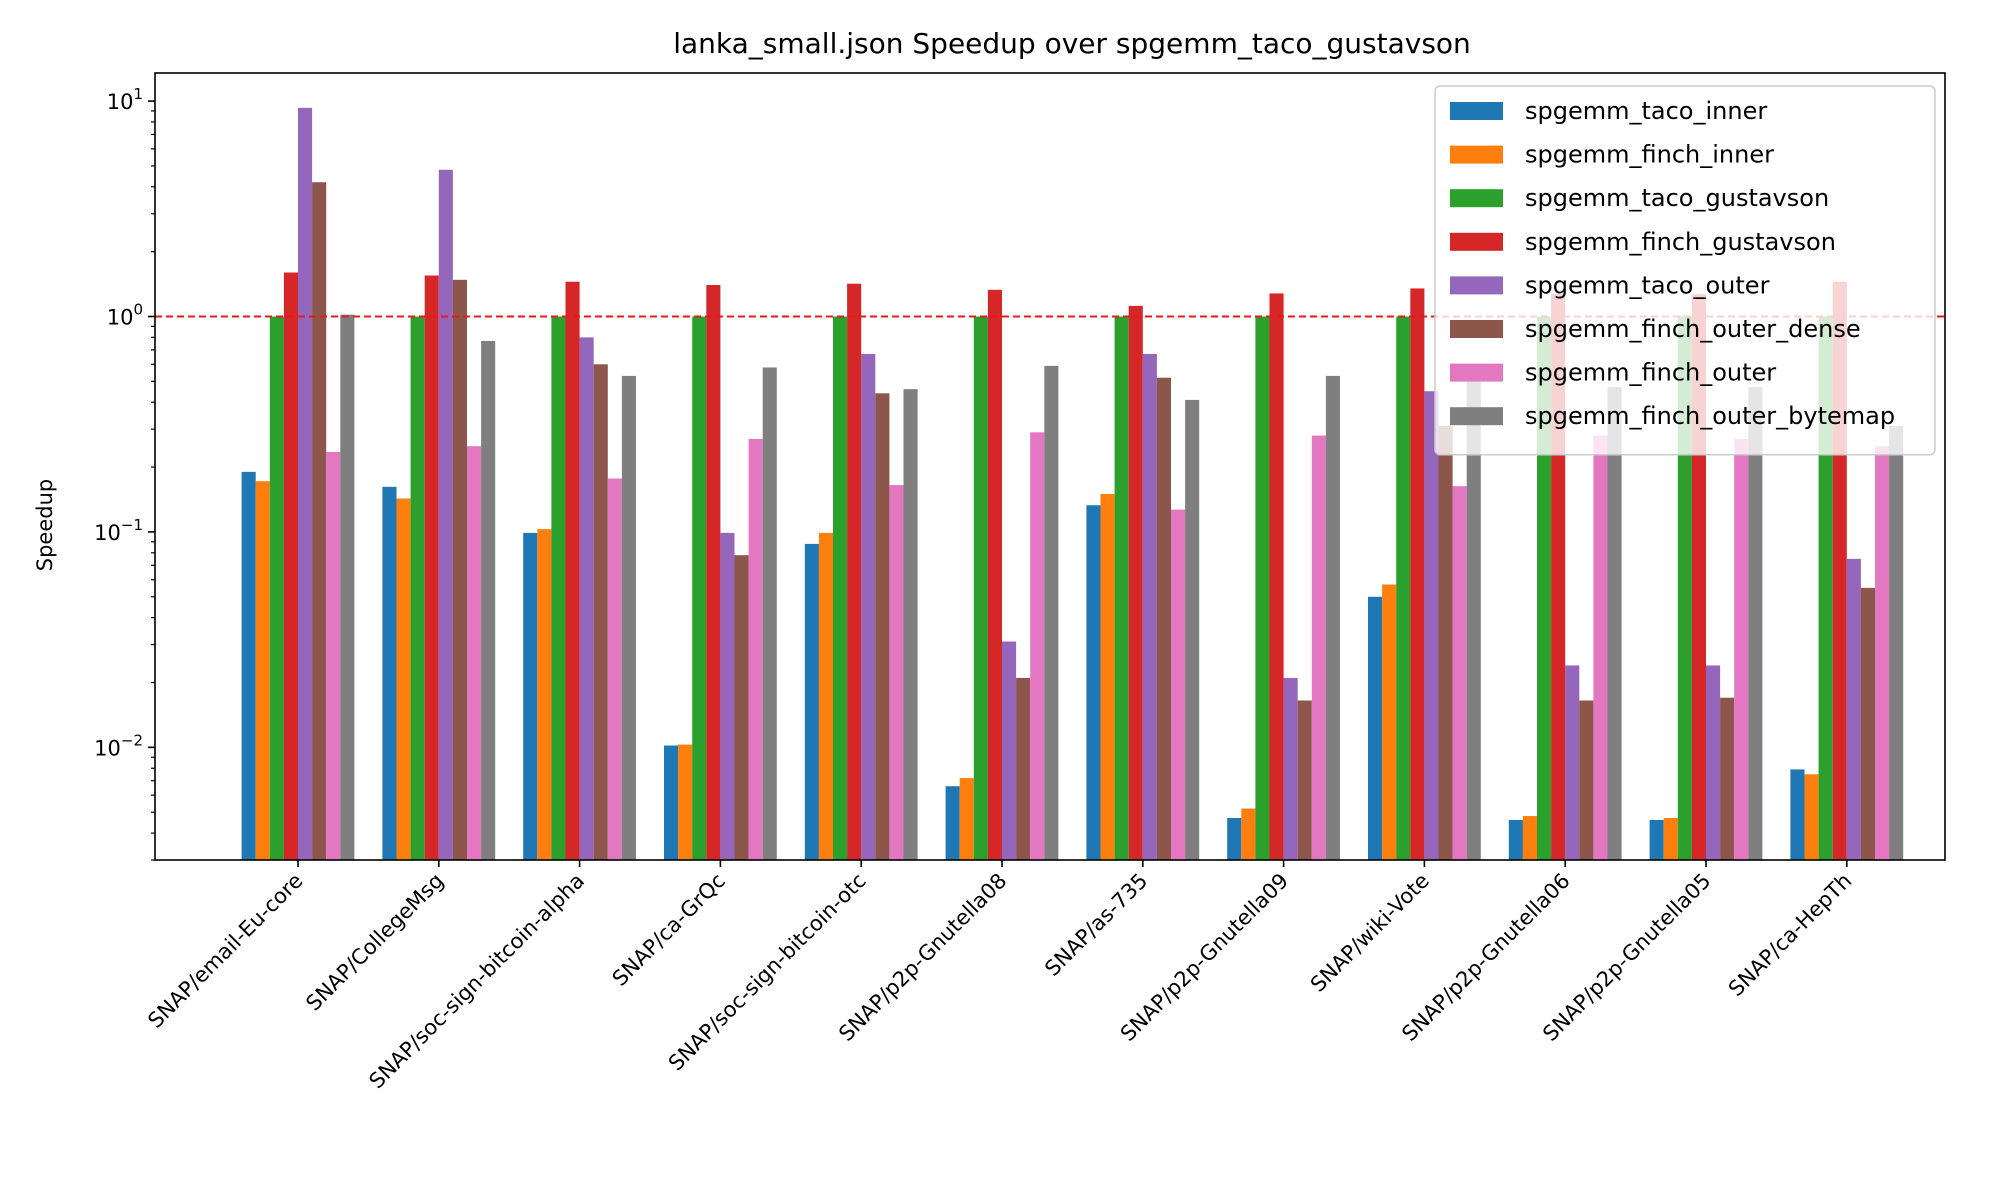 The height and width of the screenshot is (1200, 2000). Describe the element at coordinates (1650, 373) in the screenshot. I see `legend-label-spgemm_finch_outer: spgemm_finch_outer` at that location.